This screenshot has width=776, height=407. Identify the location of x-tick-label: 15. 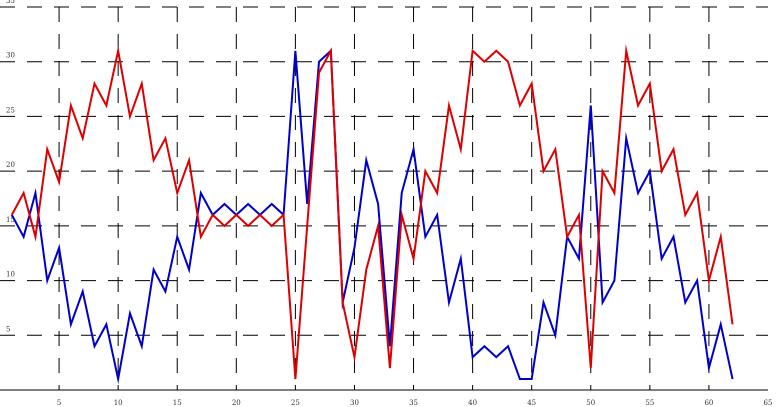
(177, 403).